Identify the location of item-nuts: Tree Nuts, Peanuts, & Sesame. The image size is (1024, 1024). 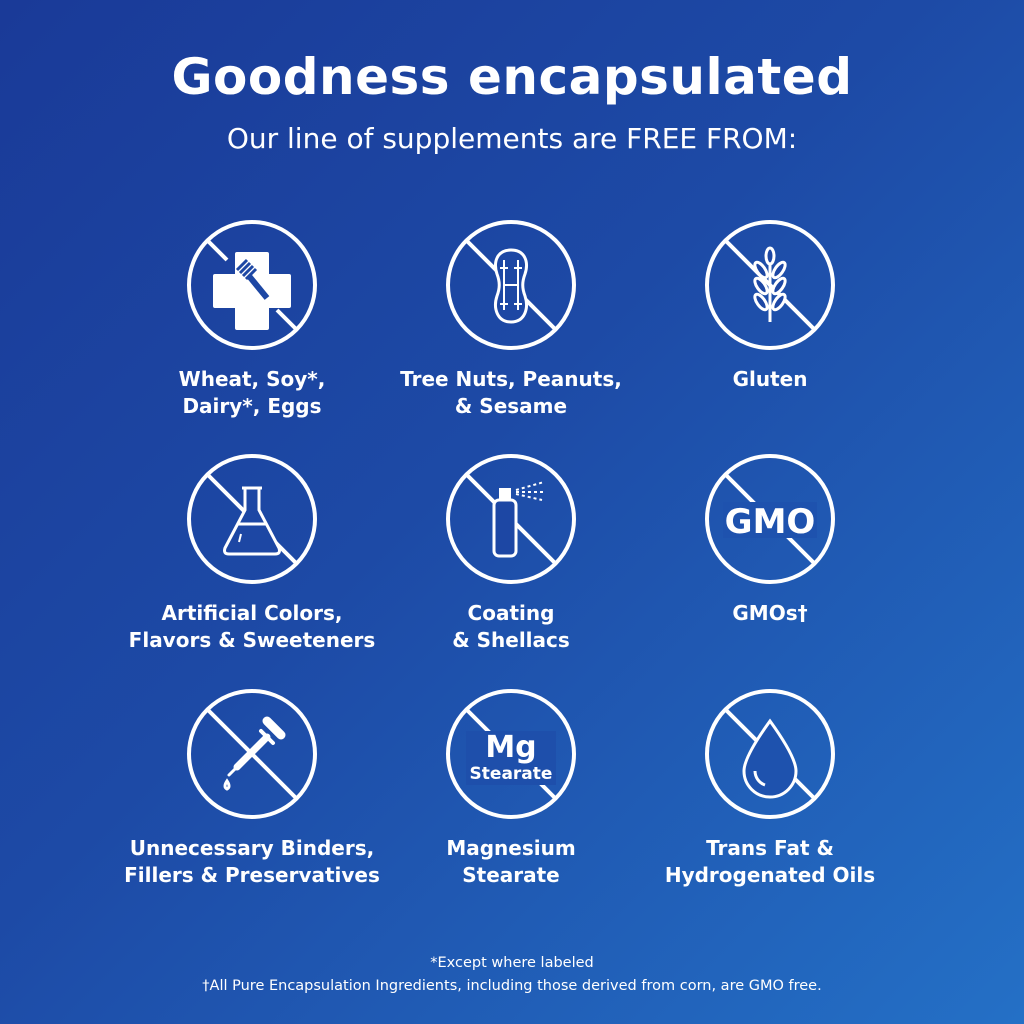
(511, 319).